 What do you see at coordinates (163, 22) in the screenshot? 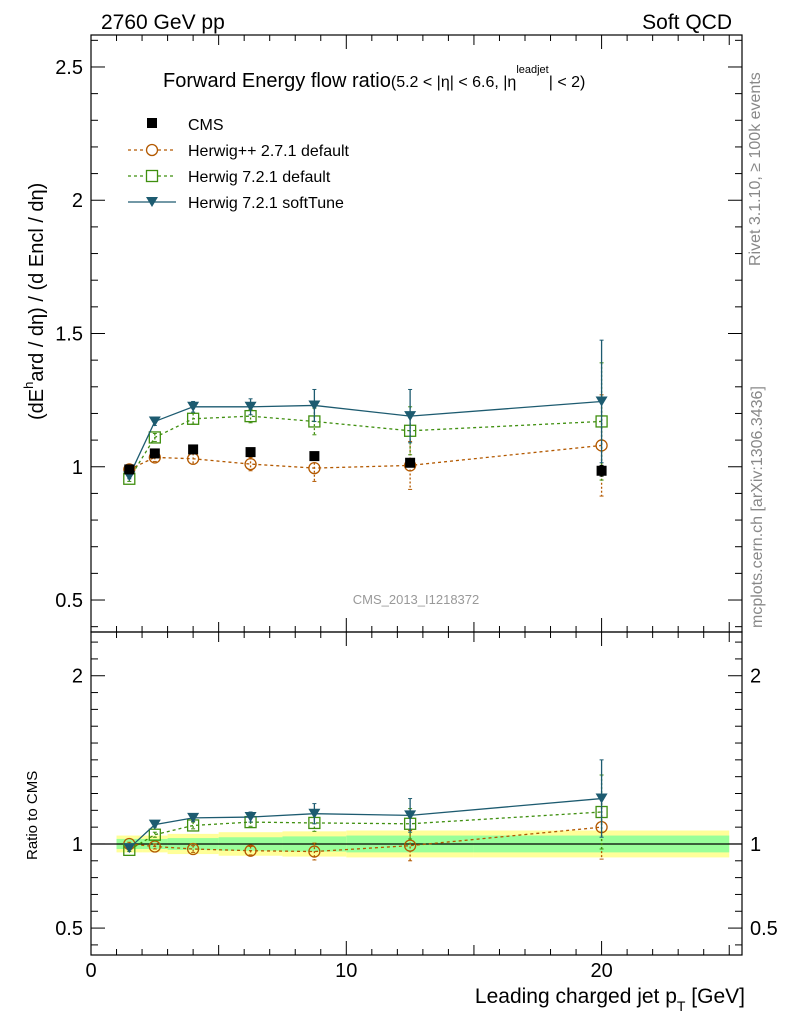
I see `header-left: 2760 GeV pp` at bounding box center [163, 22].